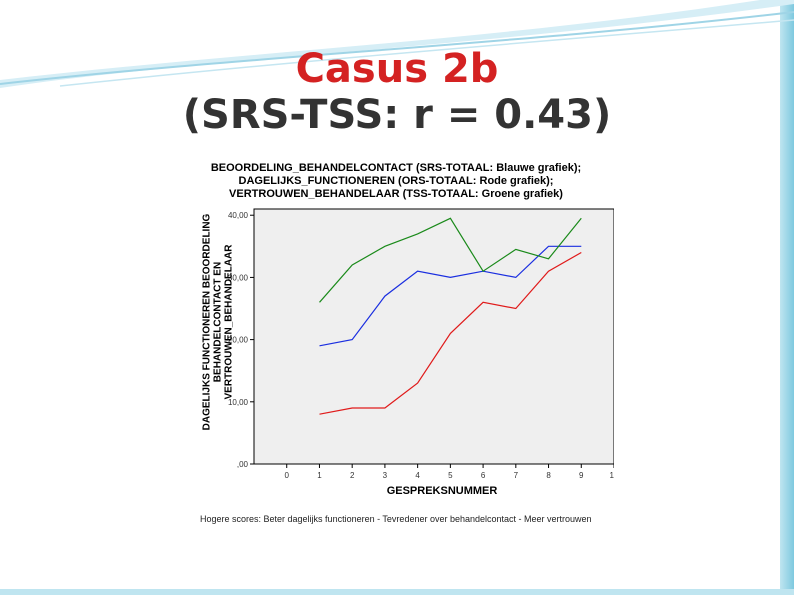 The height and width of the screenshot is (595, 794). What do you see at coordinates (207, 322) in the screenshot?
I see `y-axis-label-line: DAGELIJKS FUNCTIONEREN BEOORDELING` at bounding box center [207, 322].